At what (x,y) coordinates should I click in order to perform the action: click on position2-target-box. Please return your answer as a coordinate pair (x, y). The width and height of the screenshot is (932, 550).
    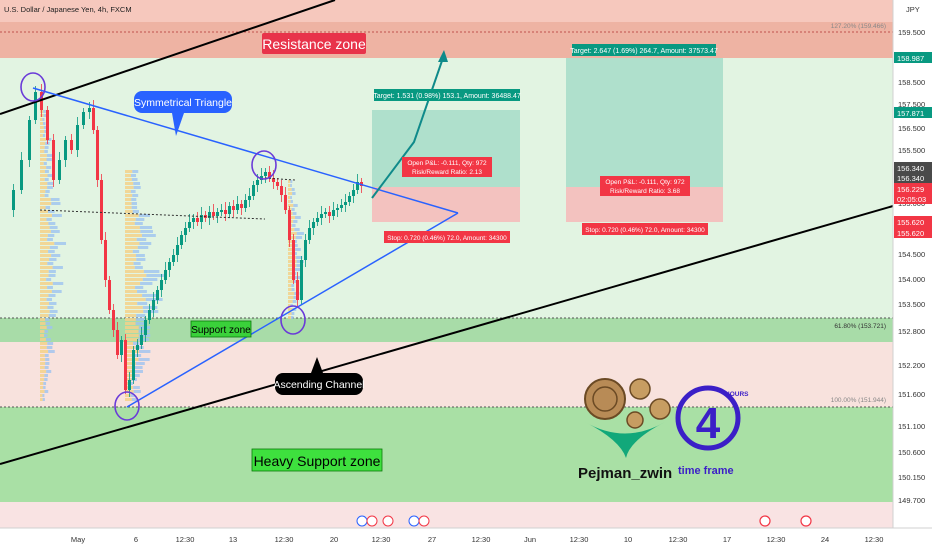
    Looking at the image, I should click on (644, 122).